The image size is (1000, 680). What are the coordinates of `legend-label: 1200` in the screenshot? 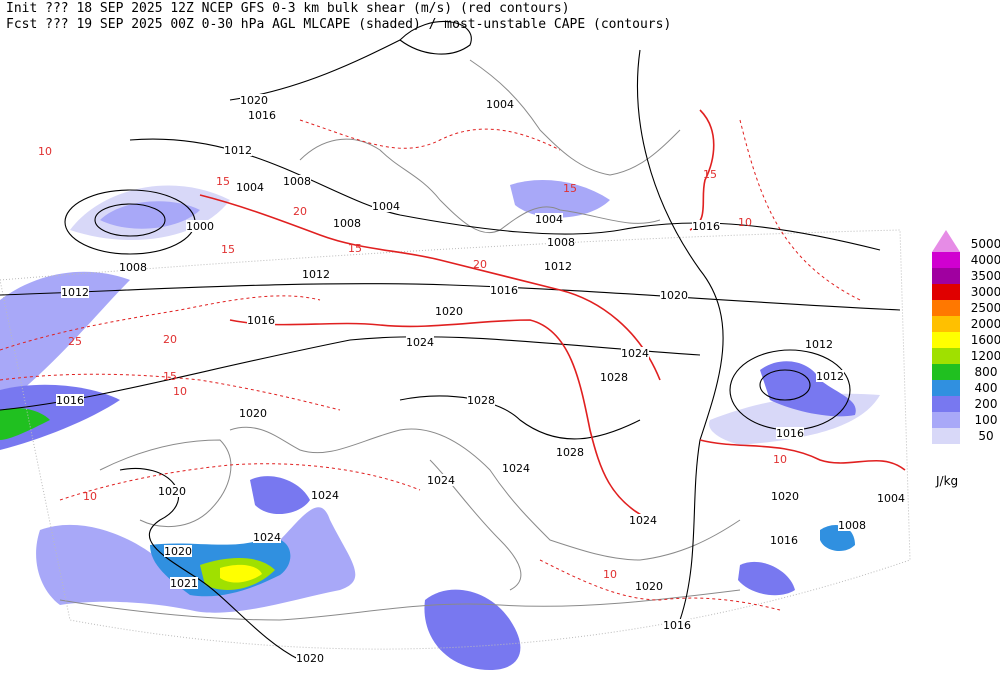 It's located at (985, 356).